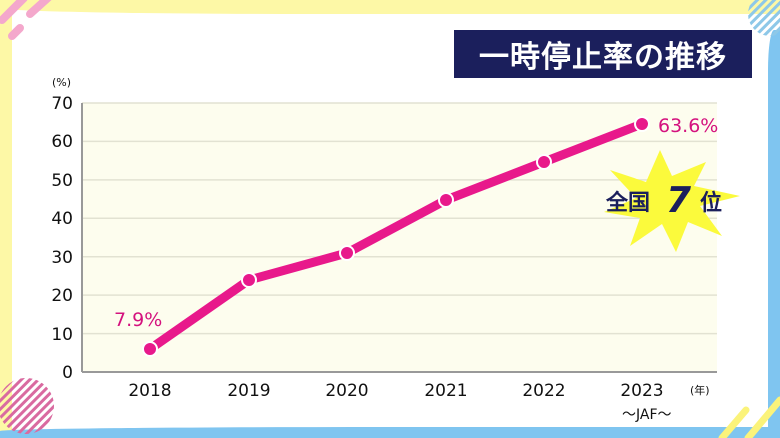 The height and width of the screenshot is (438, 780). Describe the element at coordinates (62, 142) in the screenshot. I see `svg-text: 60` at that location.